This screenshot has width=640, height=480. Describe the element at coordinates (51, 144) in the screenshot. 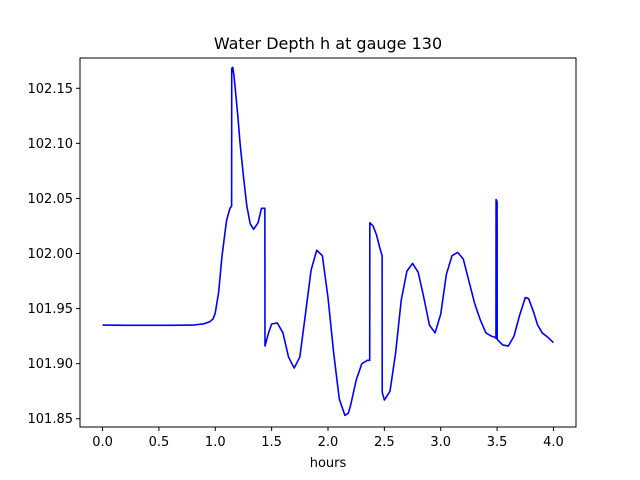

I see `y-tick-label: 102.10` at that location.